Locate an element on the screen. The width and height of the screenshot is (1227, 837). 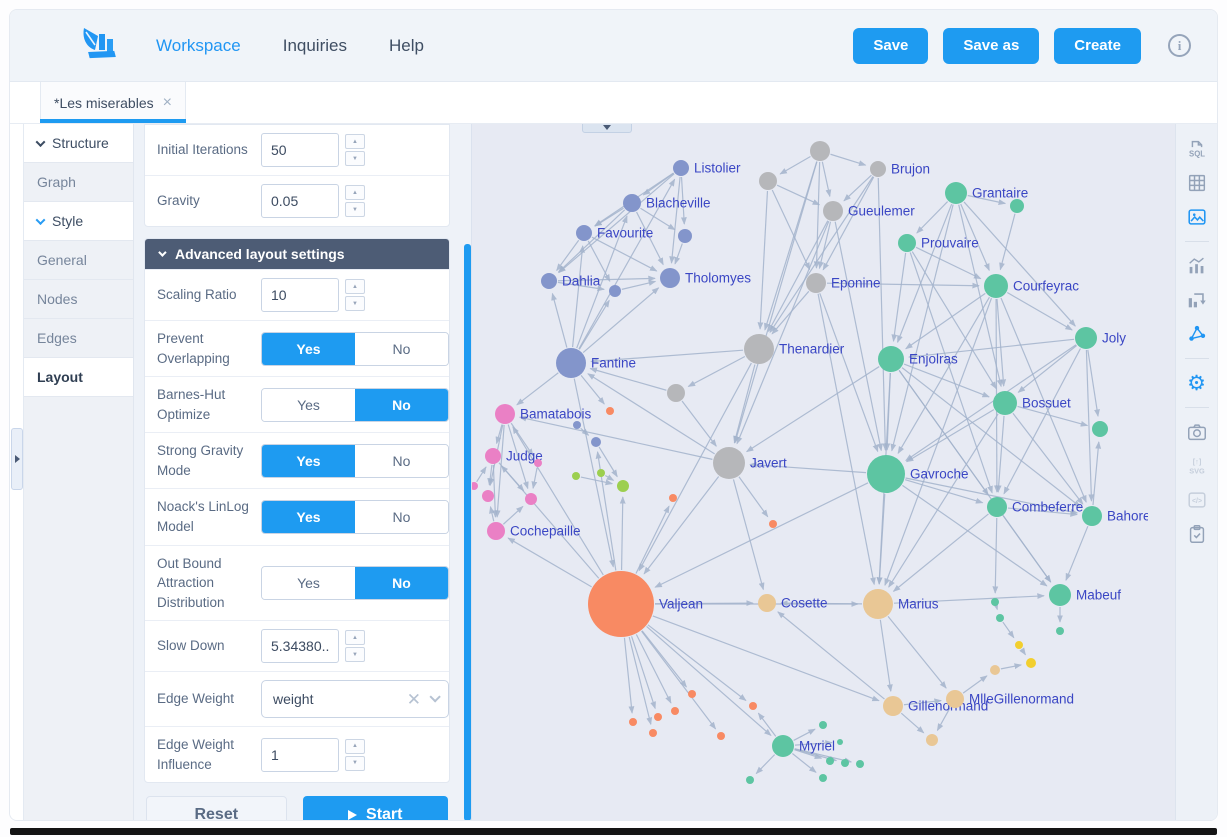
clear-selection-icon: ✕ is located at coordinates (413, 699).